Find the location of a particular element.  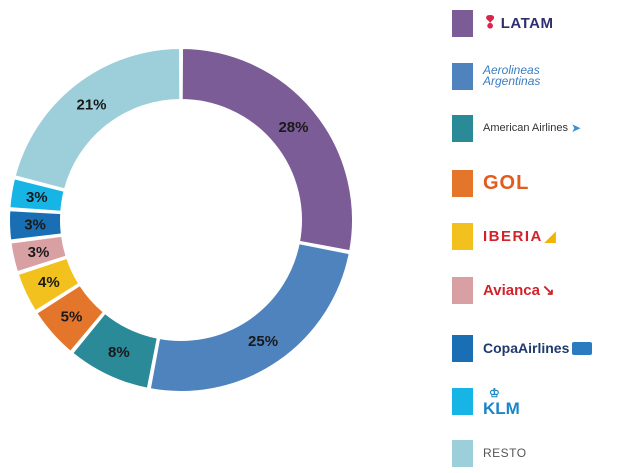

donut-slice-aerolineas-argentinas is located at coordinates (249, 317).